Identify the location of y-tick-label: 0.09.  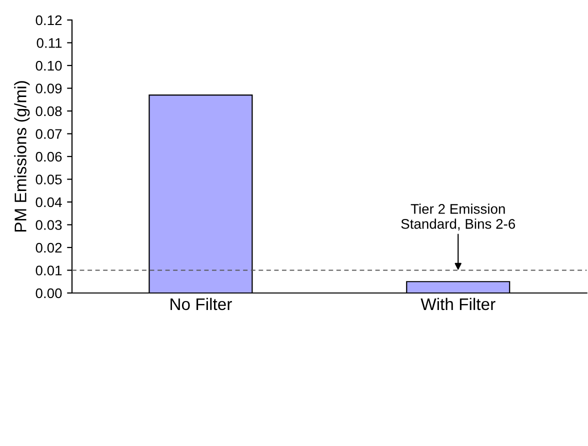
(49, 89).